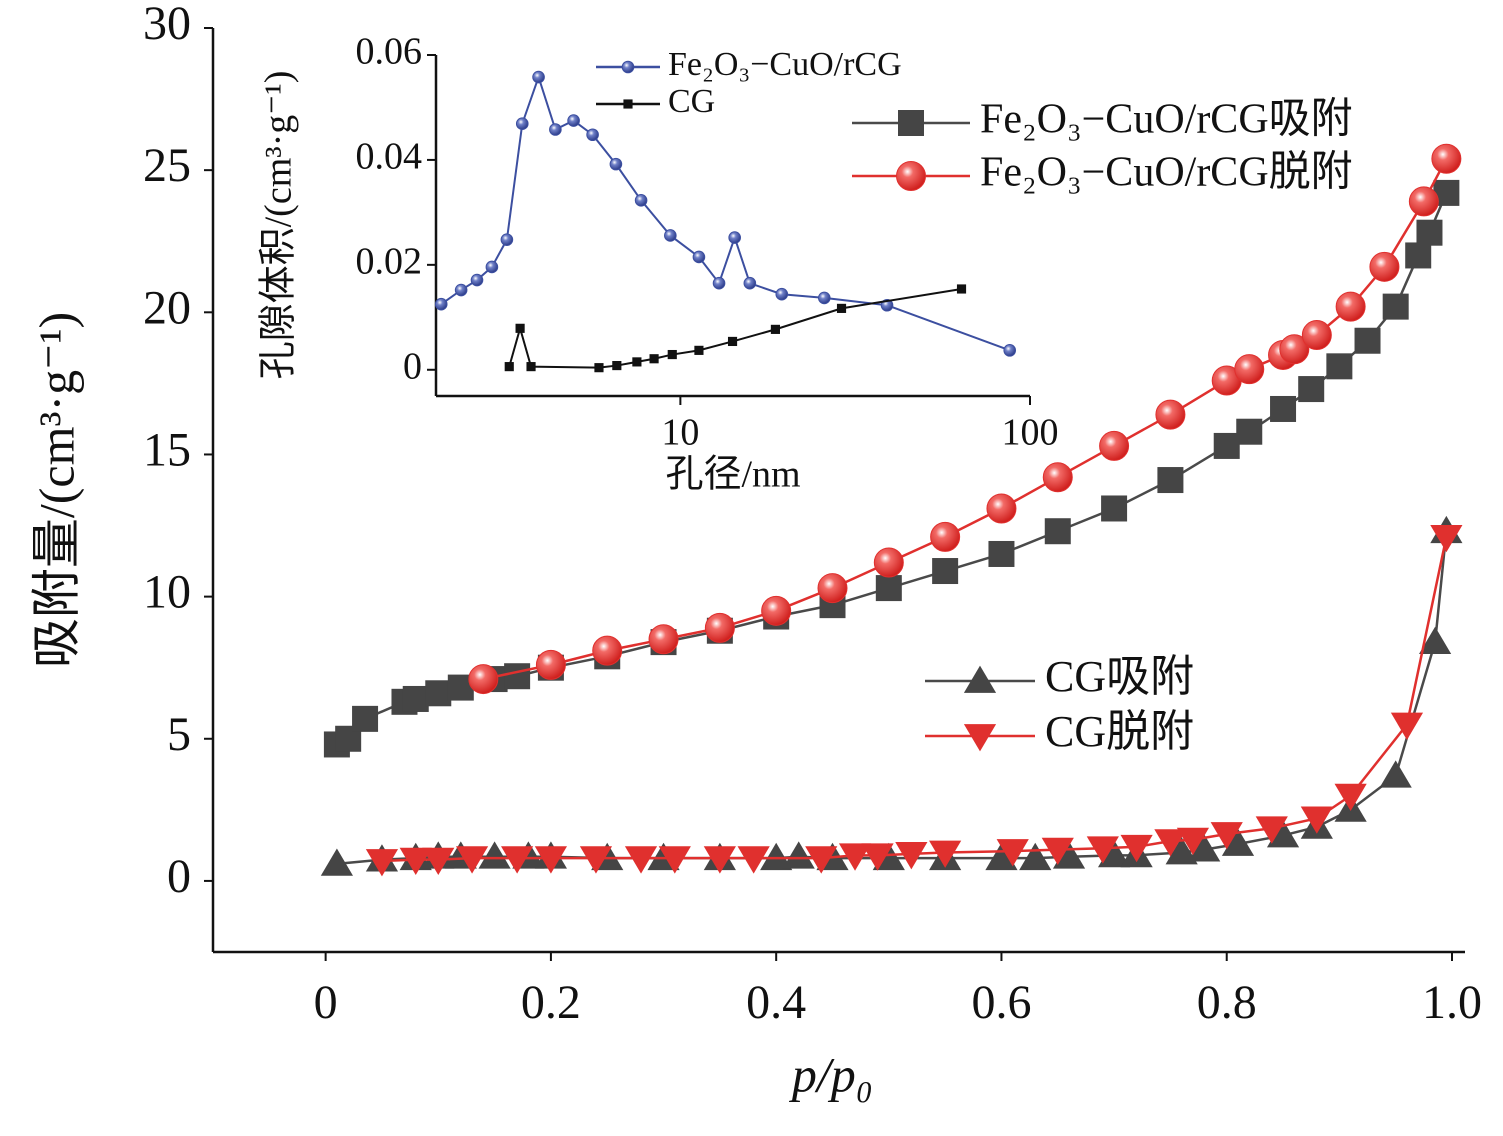  What do you see at coordinates (389, 157) in the screenshot?
I see `y-tick-label: 0.04` at bounding box center [389, 157].